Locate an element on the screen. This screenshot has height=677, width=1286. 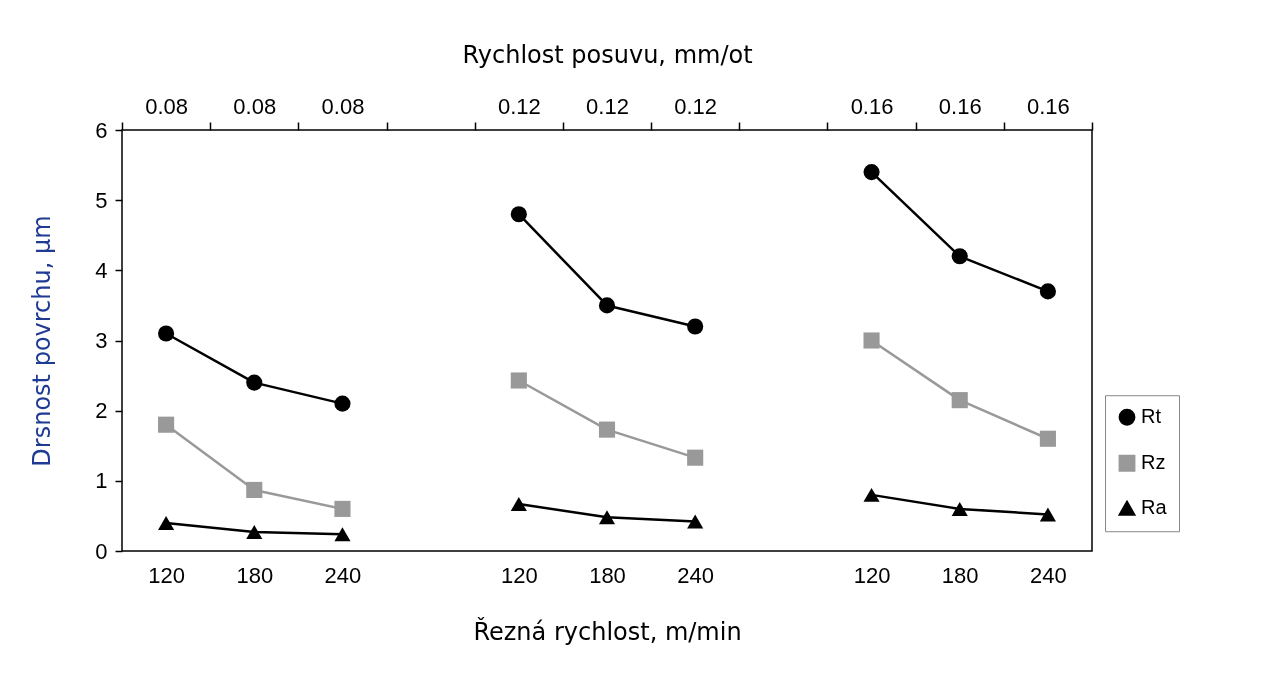
y-tick-label: 2 is located at coordinates (101, 411).